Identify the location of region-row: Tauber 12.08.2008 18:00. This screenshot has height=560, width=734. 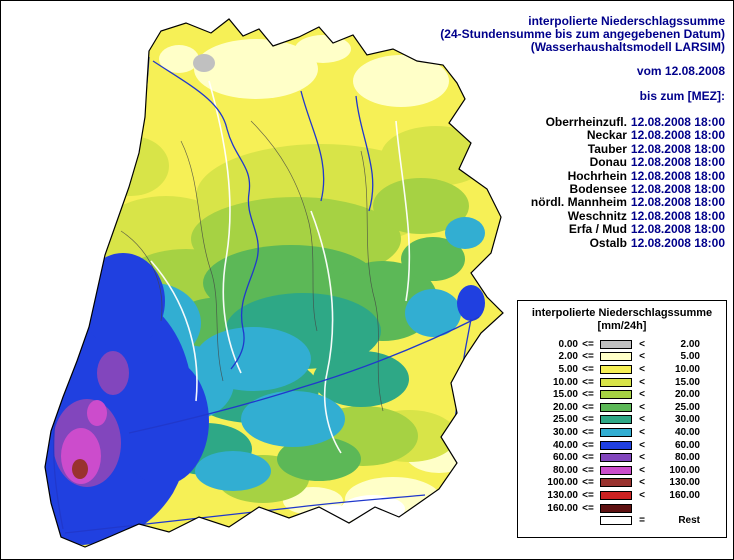
(582, 148).